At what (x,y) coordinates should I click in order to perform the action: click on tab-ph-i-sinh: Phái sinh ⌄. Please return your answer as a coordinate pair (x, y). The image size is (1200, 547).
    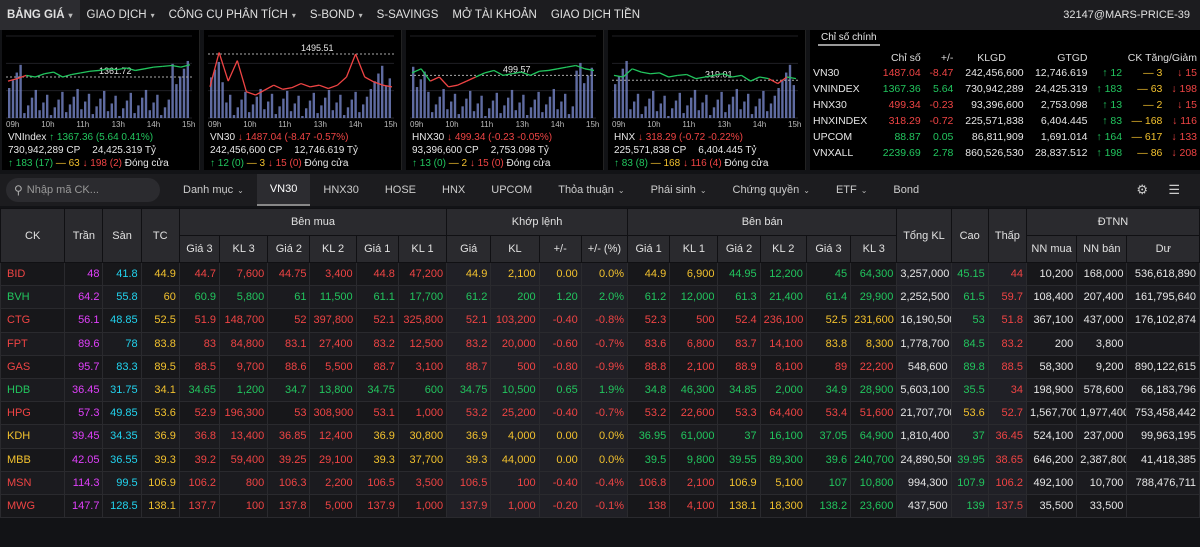
    Looking at the image, I should click on (679, 190).